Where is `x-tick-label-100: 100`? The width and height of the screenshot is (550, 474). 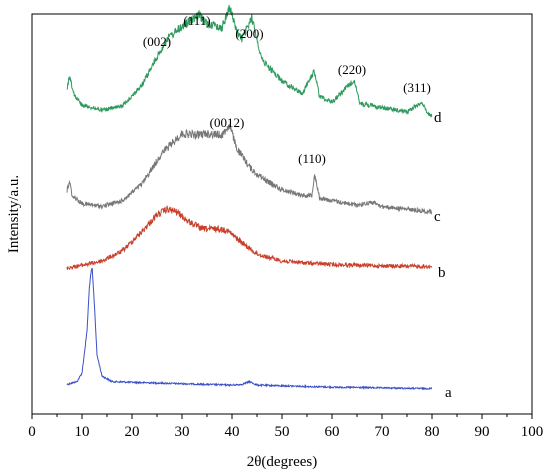
x-tick-label-100: 100 is located at coordinates (532, 432).